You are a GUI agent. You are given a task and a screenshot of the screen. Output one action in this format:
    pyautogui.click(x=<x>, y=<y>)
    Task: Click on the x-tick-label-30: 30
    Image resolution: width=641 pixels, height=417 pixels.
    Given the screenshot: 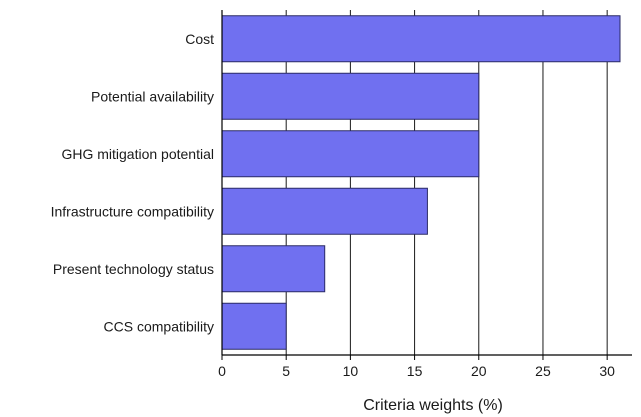 What is the action you would take?
    pyautogui.click(x=607, y=371)
    